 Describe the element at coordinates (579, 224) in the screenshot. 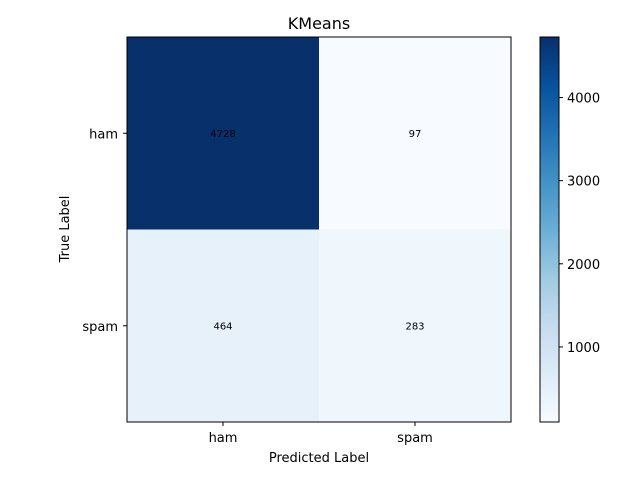

I see `colorbar-ticks: 1000 2000 3000 4000` at that location.